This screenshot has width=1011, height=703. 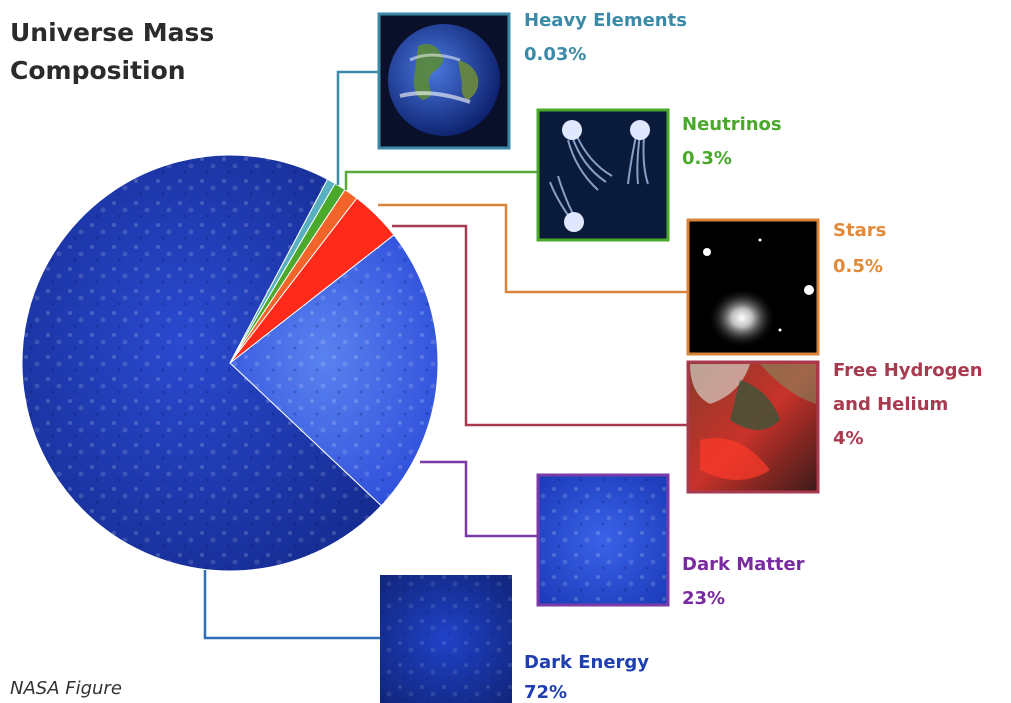 What do you see at coordinates (112, 32) in the screenshot?
I see `chart-title-line-1: Universe Mass` at bounding box center [112, 32].